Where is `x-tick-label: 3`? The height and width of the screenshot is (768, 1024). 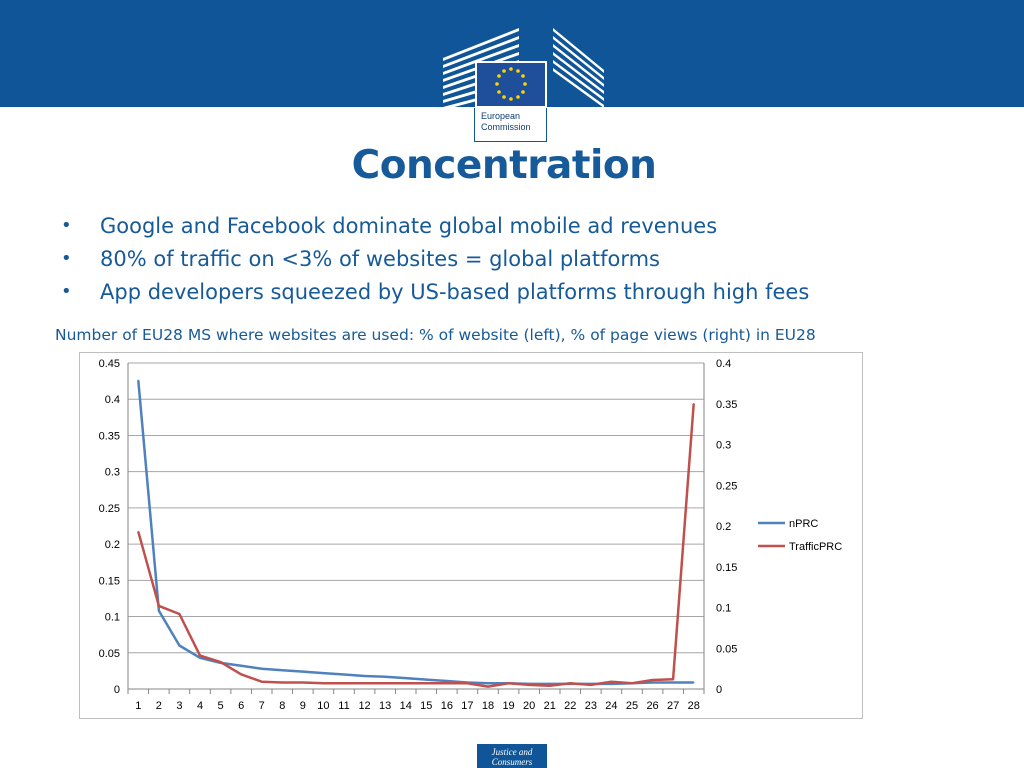 x-tick-label: 3 is located at coordinates (179, 706).